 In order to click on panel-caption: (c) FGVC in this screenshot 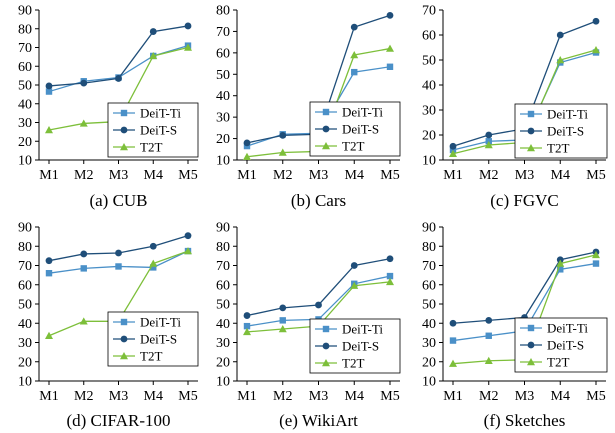, I will do `click(524, 200)`.